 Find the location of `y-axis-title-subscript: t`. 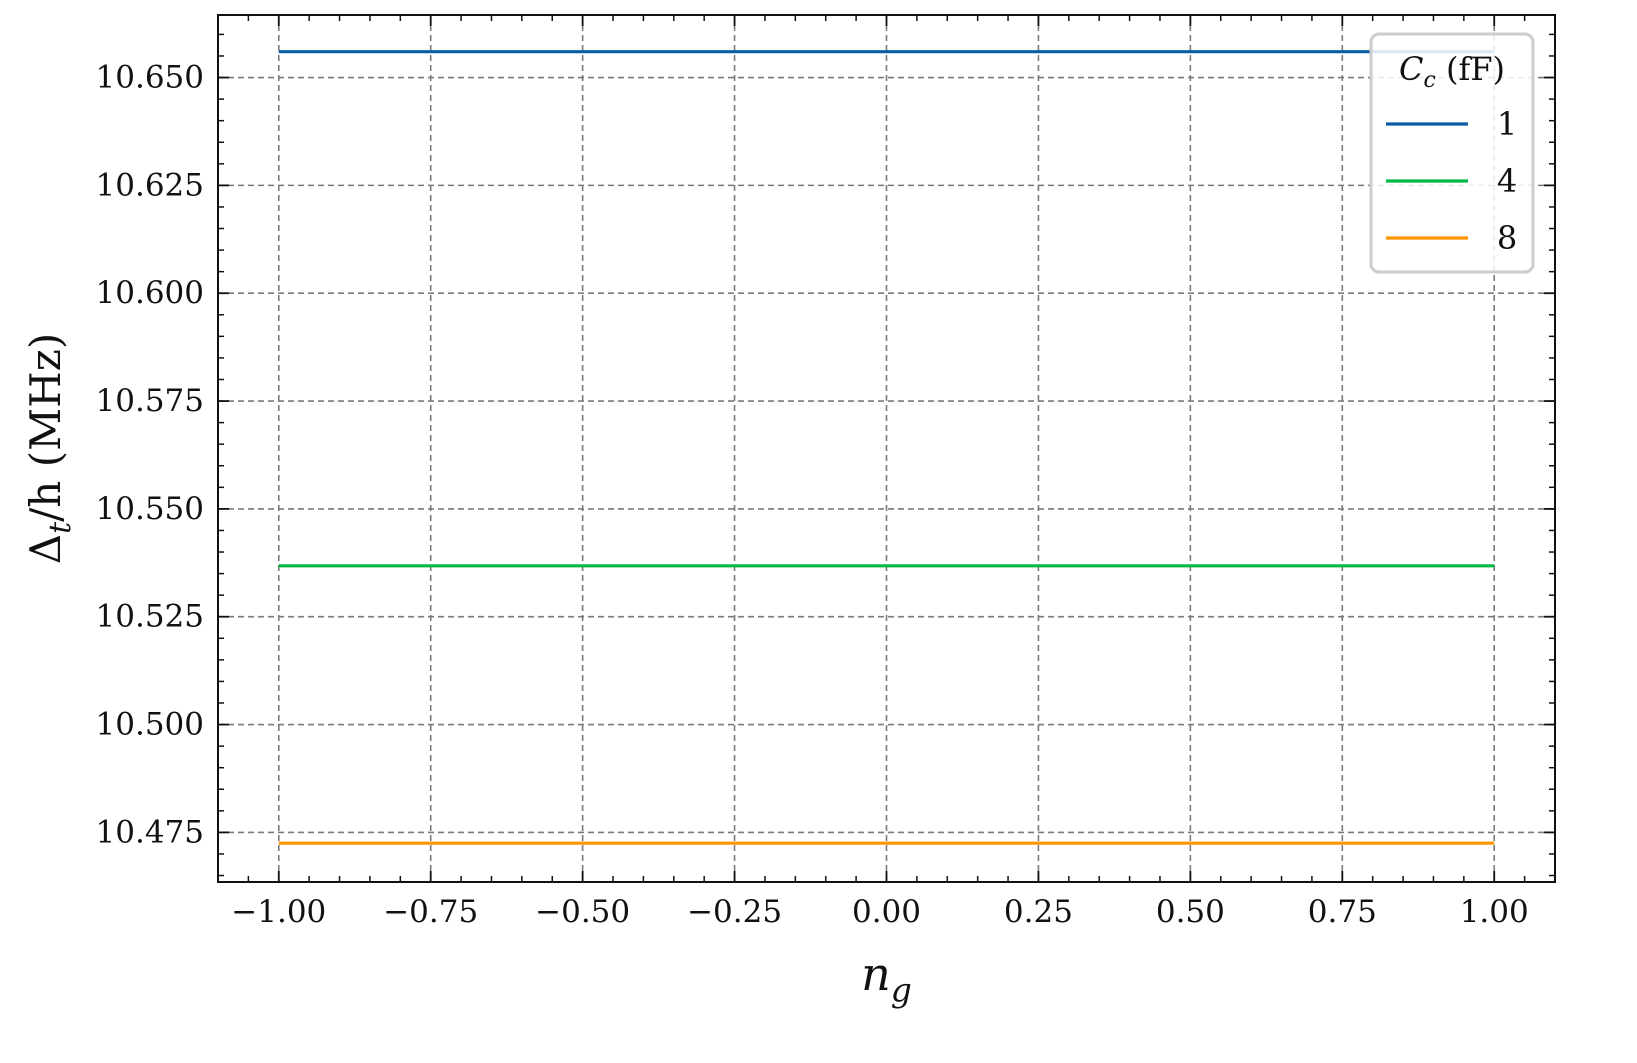

y-axis-title-subscript: t is located at coordinates (60, 527).